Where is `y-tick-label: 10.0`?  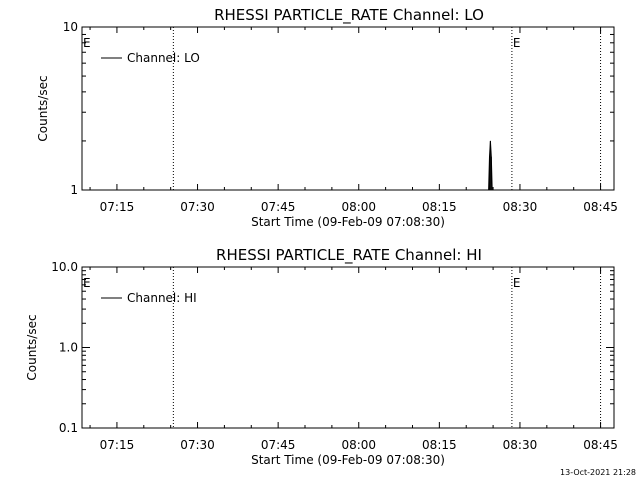
y-tick-label: 10.0 is located at coordinates (64, 267).